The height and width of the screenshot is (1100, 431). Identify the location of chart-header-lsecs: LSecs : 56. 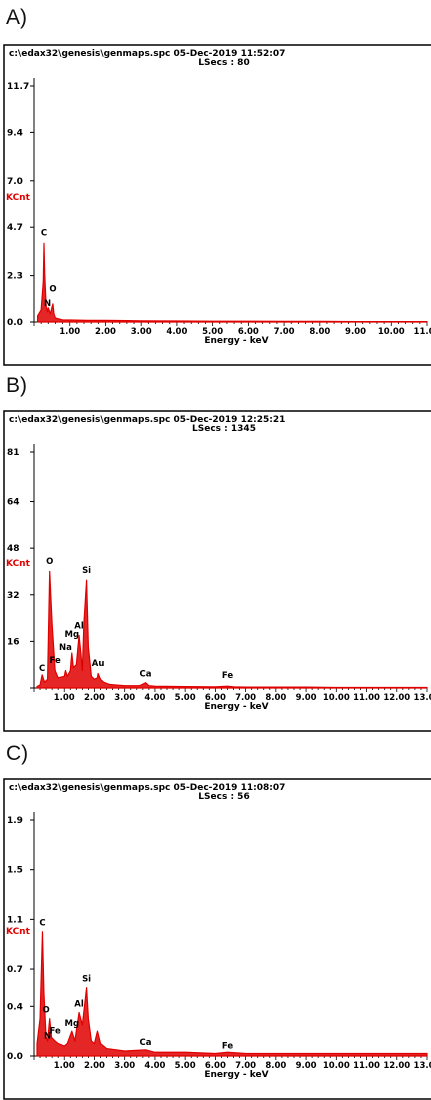
(223, 797).